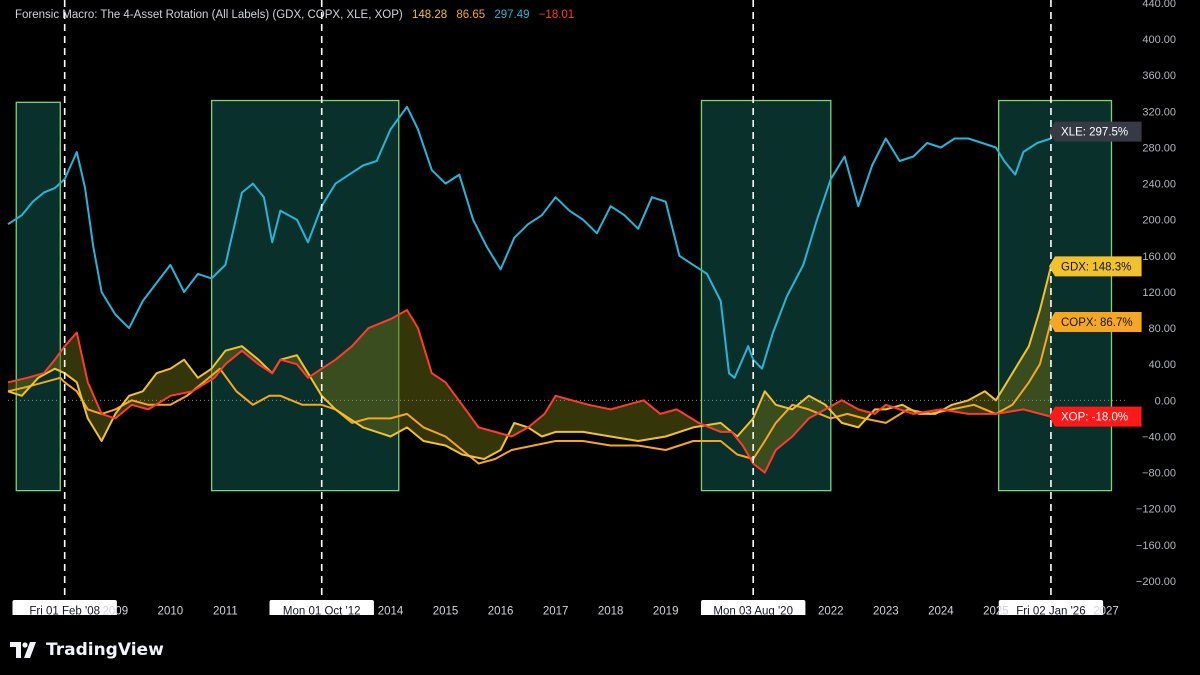  I want to click on y-tick-label: 120.00, so click(1159, 293).